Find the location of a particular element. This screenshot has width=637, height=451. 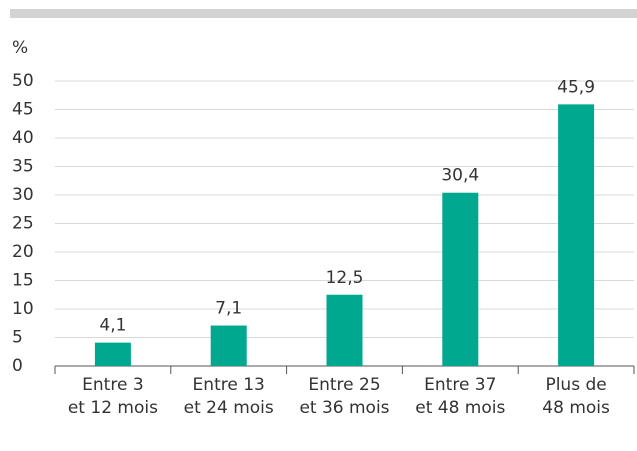

value-label: 4,1 is located at coordinates (112, 326).